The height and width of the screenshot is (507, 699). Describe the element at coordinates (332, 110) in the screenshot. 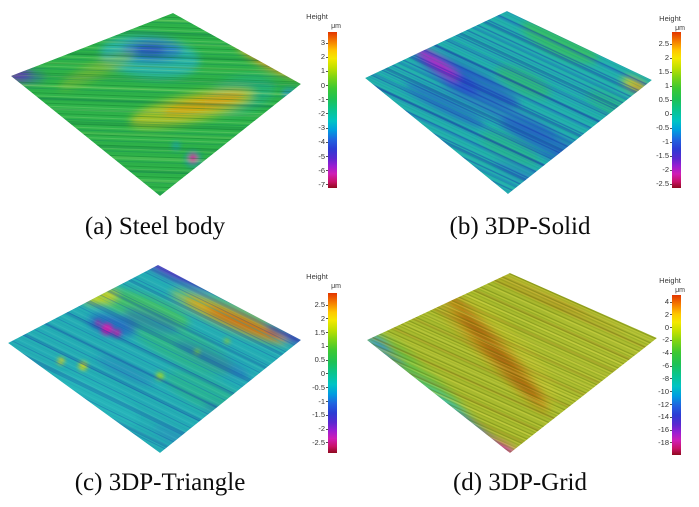

I see `colorbar-gradient-a` at that location.